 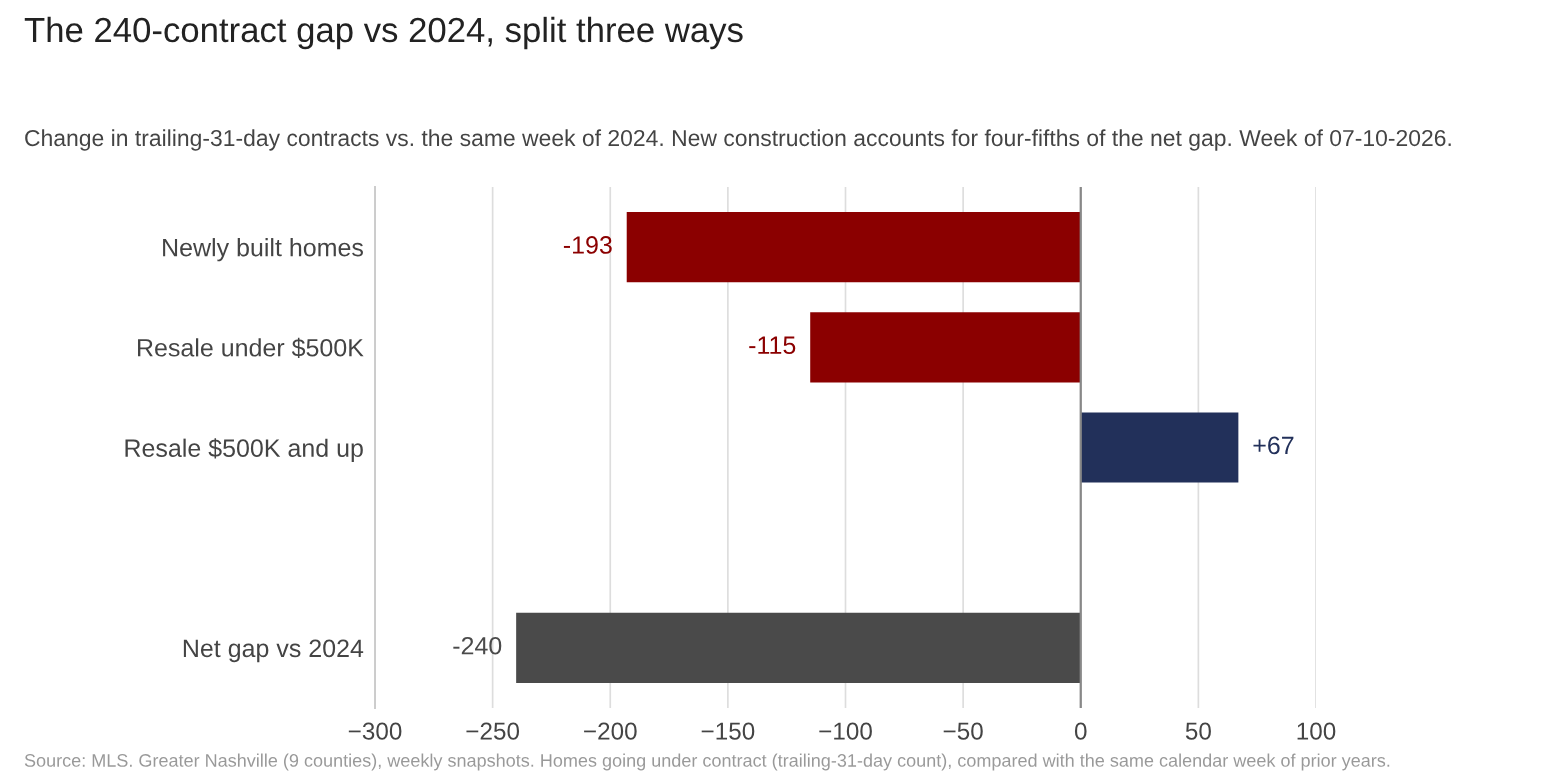 What do you see at coordinates (728, 731) in the screenshot?
I see `x-tick-label: −150` at bounding box center [728, 731].